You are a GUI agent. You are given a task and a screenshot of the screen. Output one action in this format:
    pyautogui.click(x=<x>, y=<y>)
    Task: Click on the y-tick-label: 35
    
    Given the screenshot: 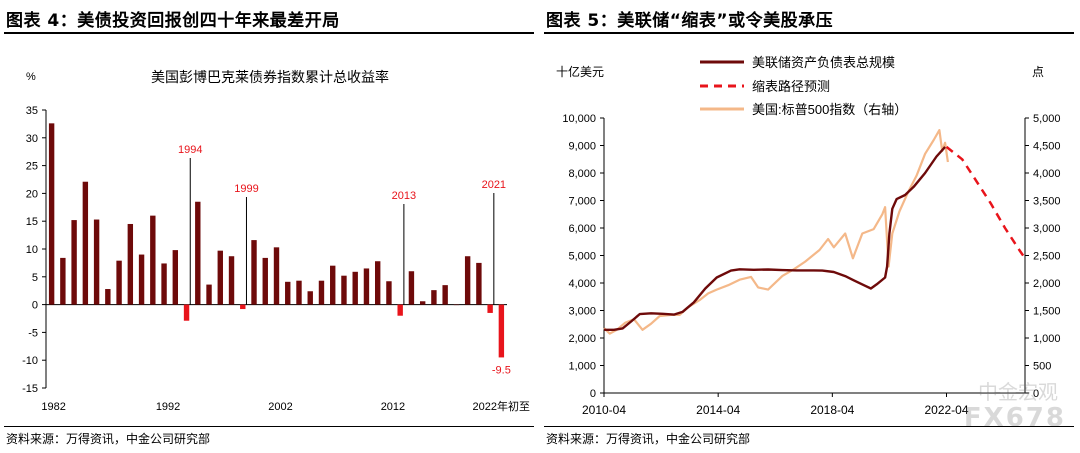 What is the action you would take?
    pyautogui.click(x=32, y=111)
    